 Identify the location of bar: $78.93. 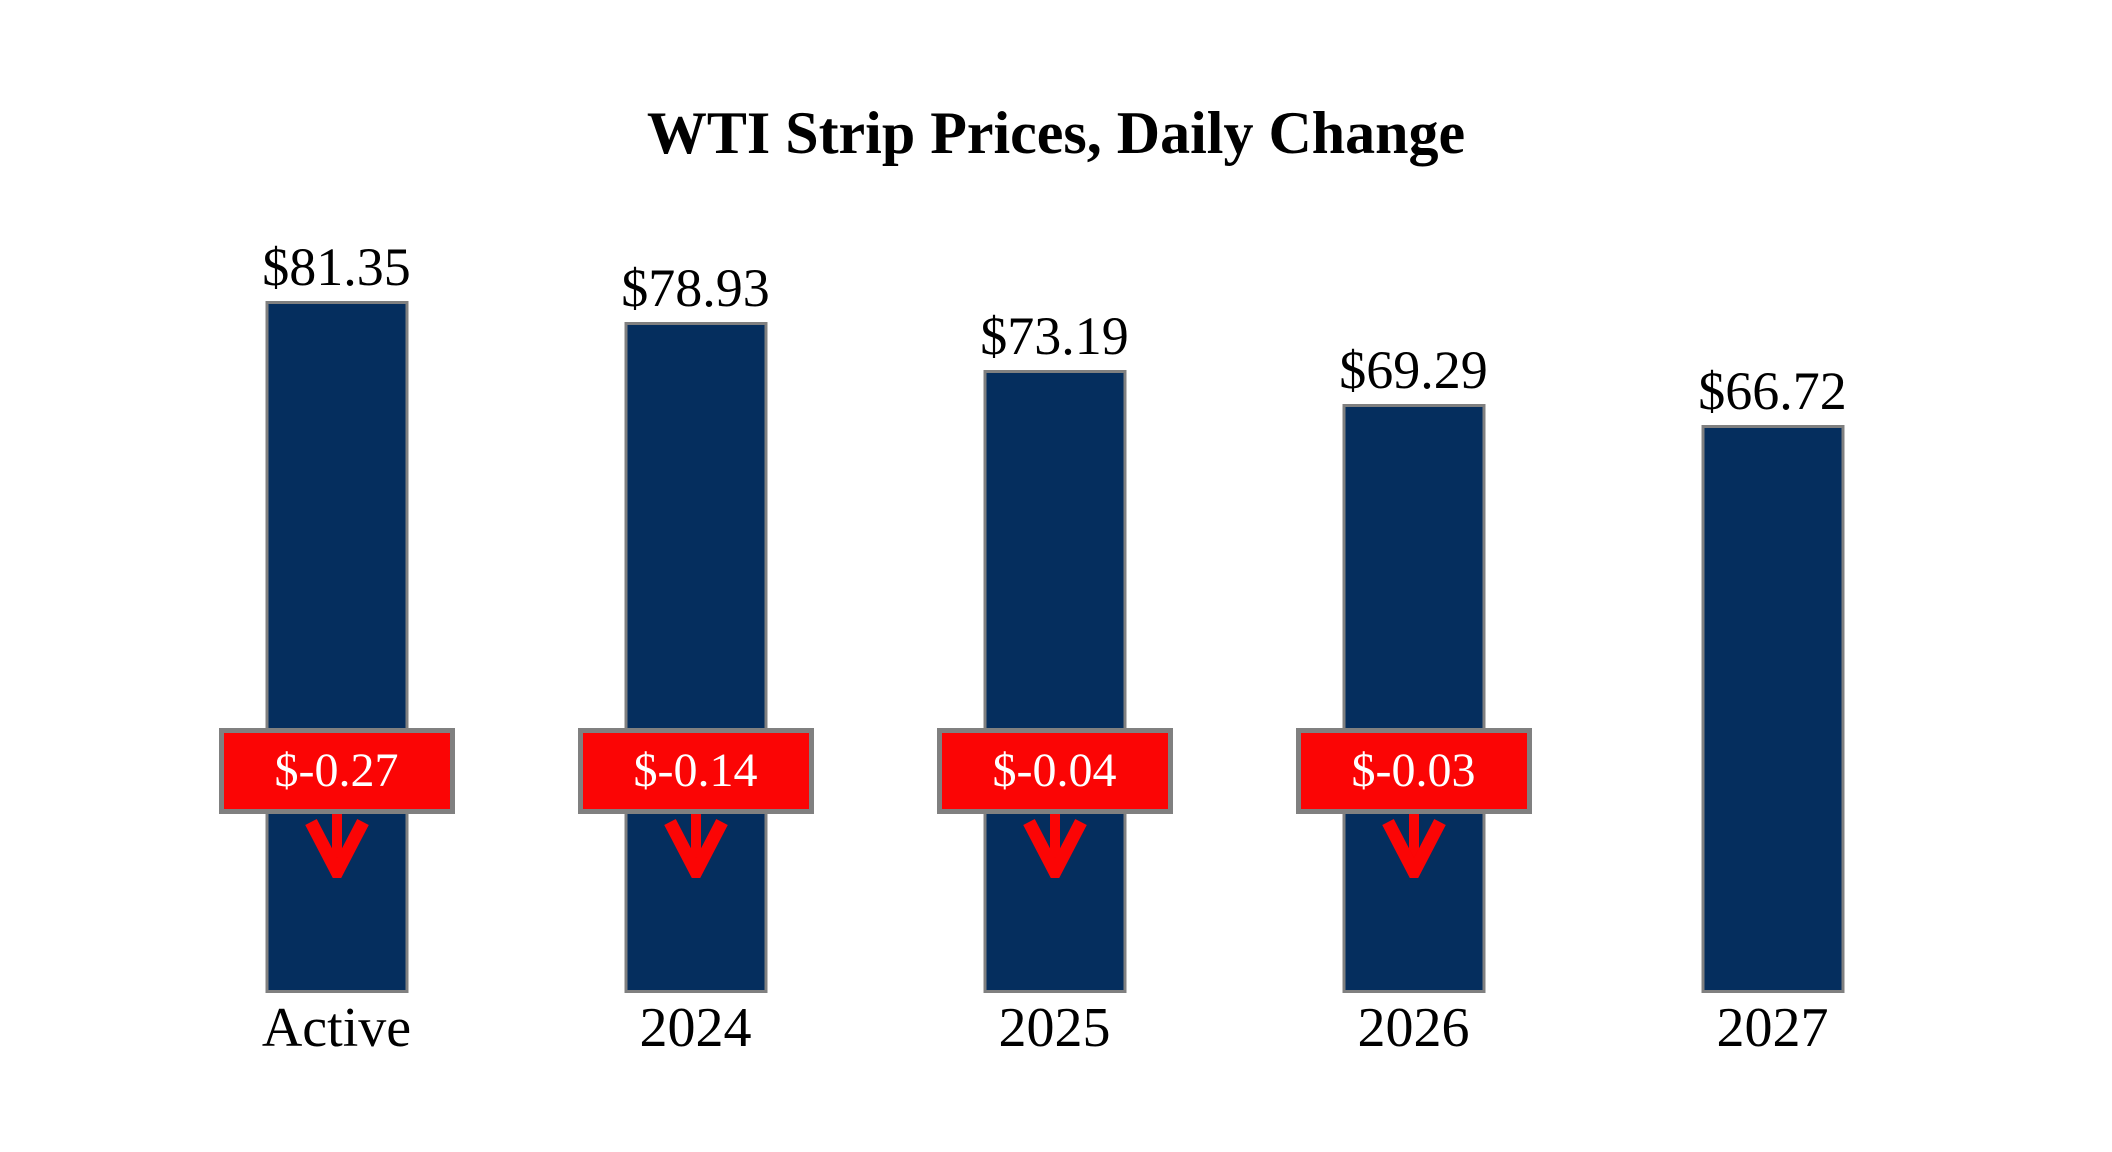
(695, 627).